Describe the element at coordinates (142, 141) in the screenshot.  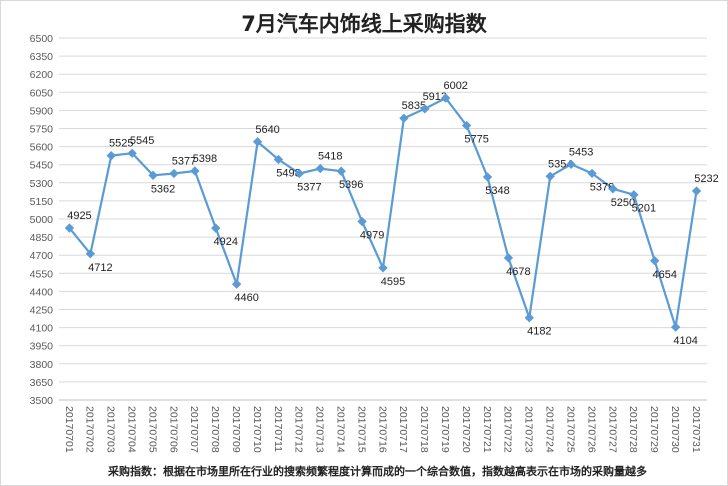
I see `data-label: 5545` at that location.